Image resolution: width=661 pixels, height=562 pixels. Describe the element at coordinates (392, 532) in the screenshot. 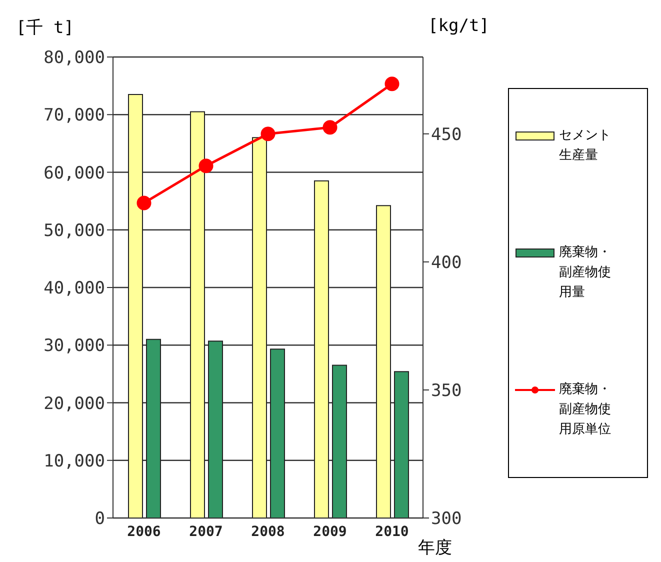

I see `x-tick-label: 2010` at that location.